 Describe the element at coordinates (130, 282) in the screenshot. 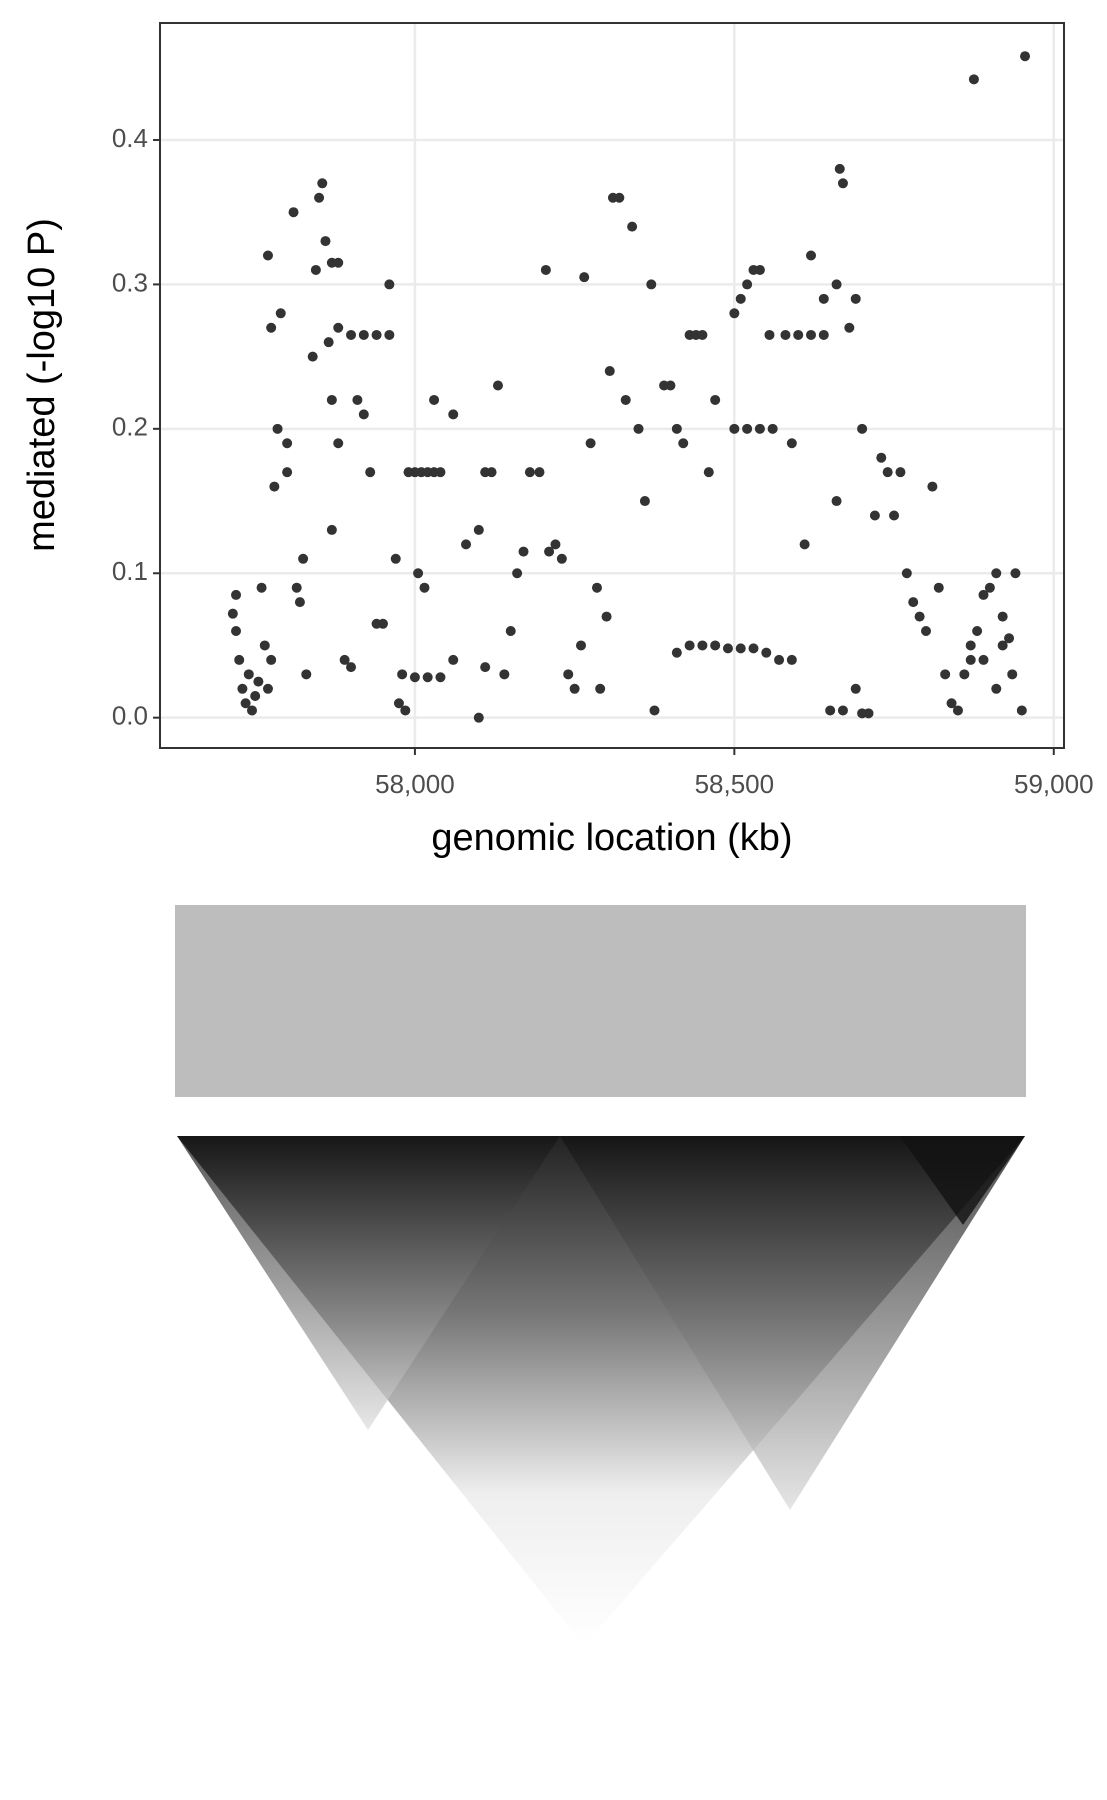

I see `y-tick-label: 0.3` at that location.